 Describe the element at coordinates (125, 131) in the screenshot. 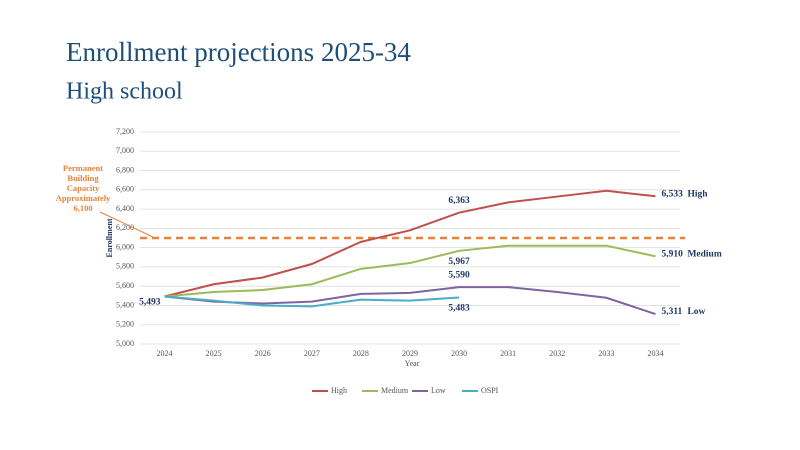

I see `y-tick-label: 7,200` at that location.